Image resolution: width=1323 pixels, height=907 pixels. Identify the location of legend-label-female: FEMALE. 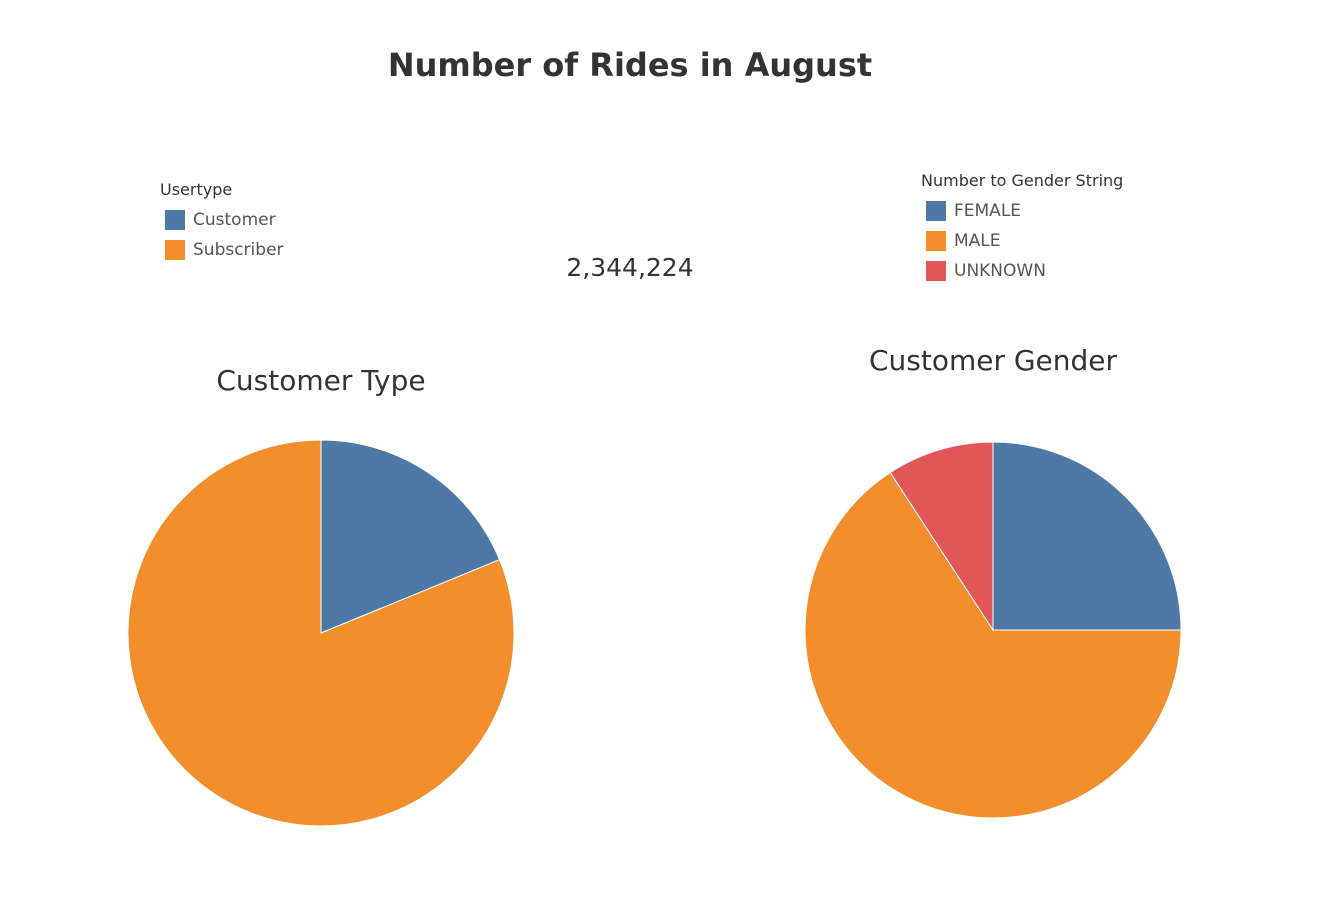
(988, 211).